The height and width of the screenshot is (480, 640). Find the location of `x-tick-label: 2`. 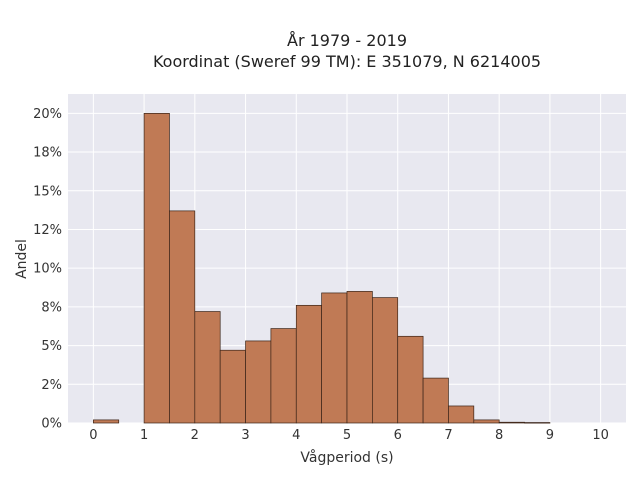

x-tick-label: 2 is located at coordinates (195, 435).